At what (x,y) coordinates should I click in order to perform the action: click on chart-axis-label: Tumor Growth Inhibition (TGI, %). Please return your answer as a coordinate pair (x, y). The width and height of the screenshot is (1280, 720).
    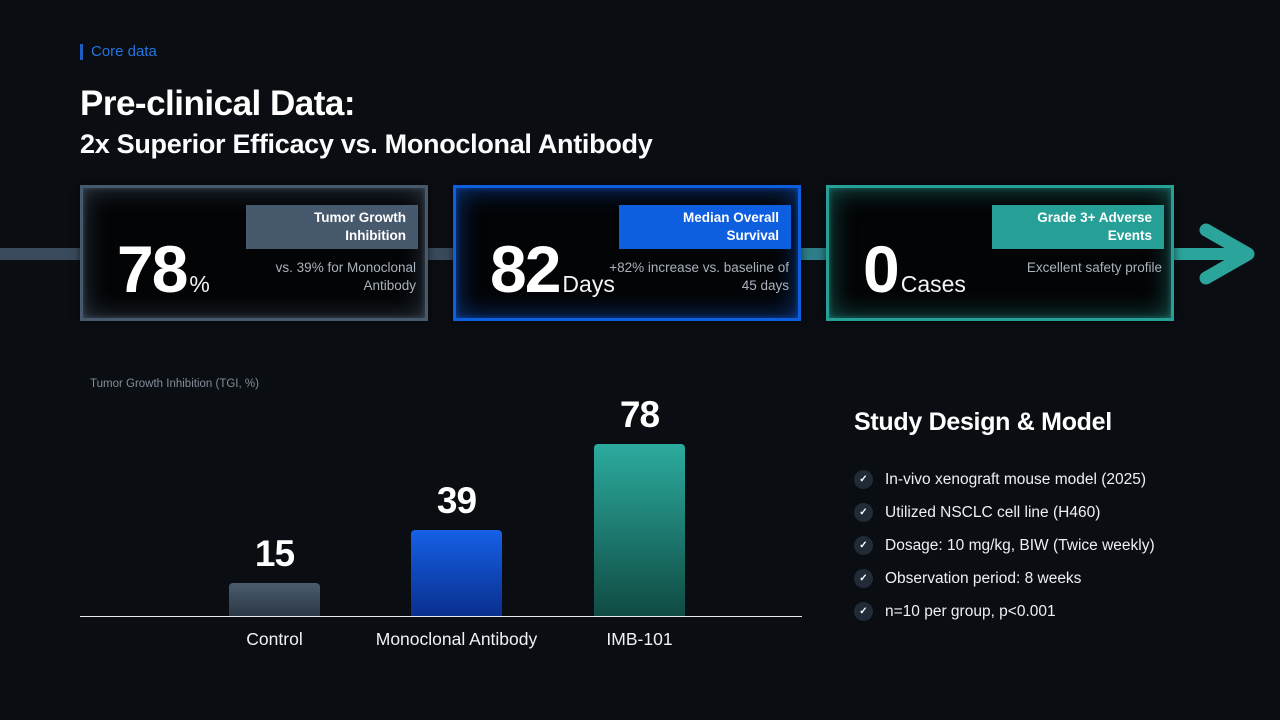
    Looking at the image, I should click on (174, 384).